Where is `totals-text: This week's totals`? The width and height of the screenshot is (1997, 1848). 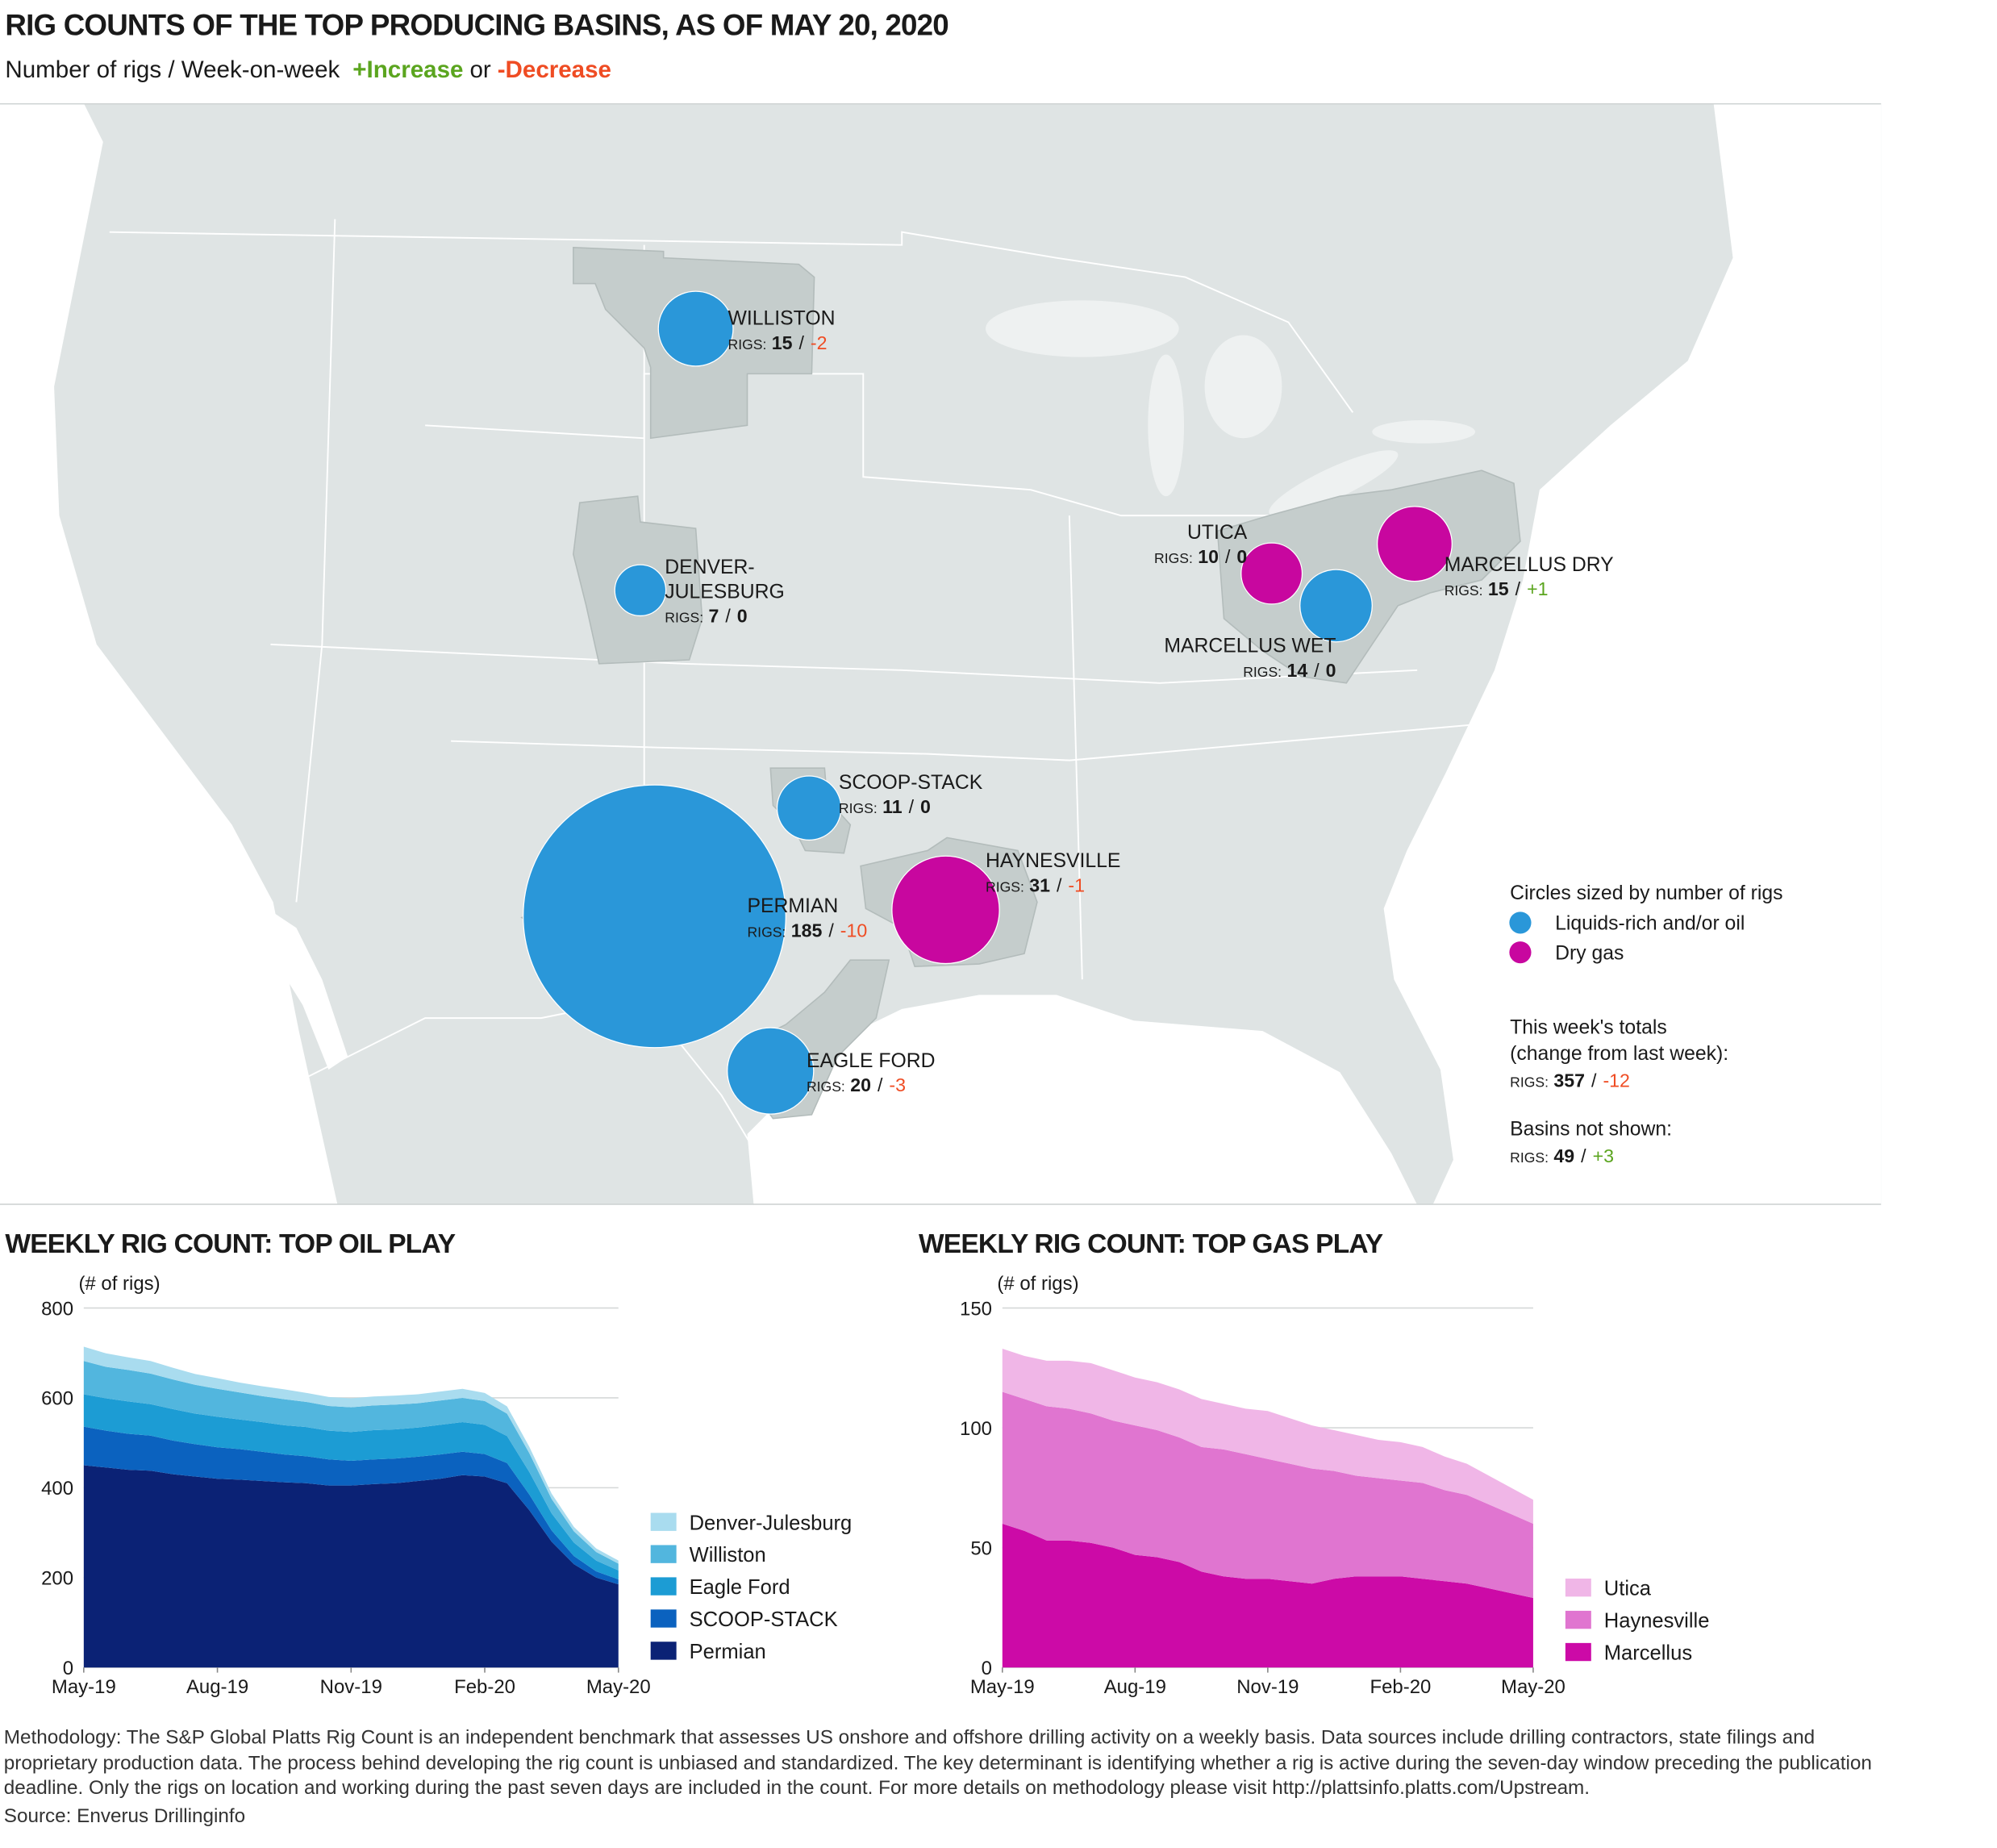 totals-text: This week's totals is located at coordinates (1588, 1027).